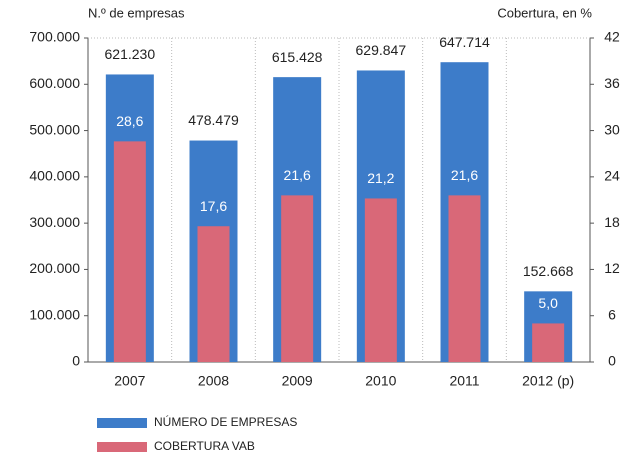  What do you see at coordinates (213, 381) in the screenshot?
I see `x-tick-label: 2008` at bounding box center [213, 381].